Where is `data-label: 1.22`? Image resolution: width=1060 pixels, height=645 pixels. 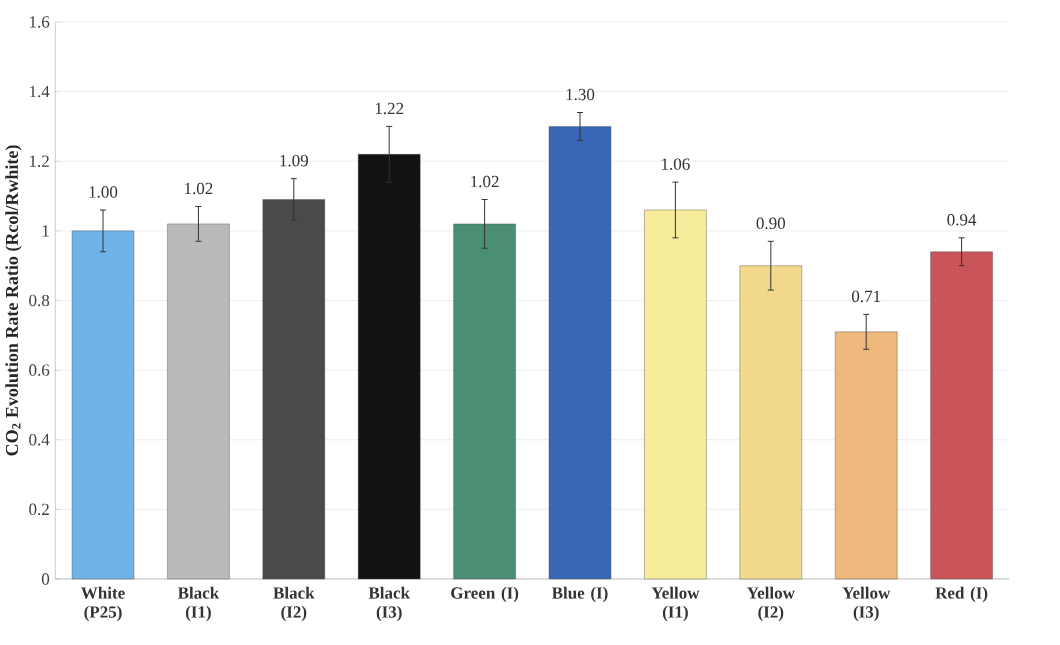
data-label: 1.22 is located at coordinates (389, 108).